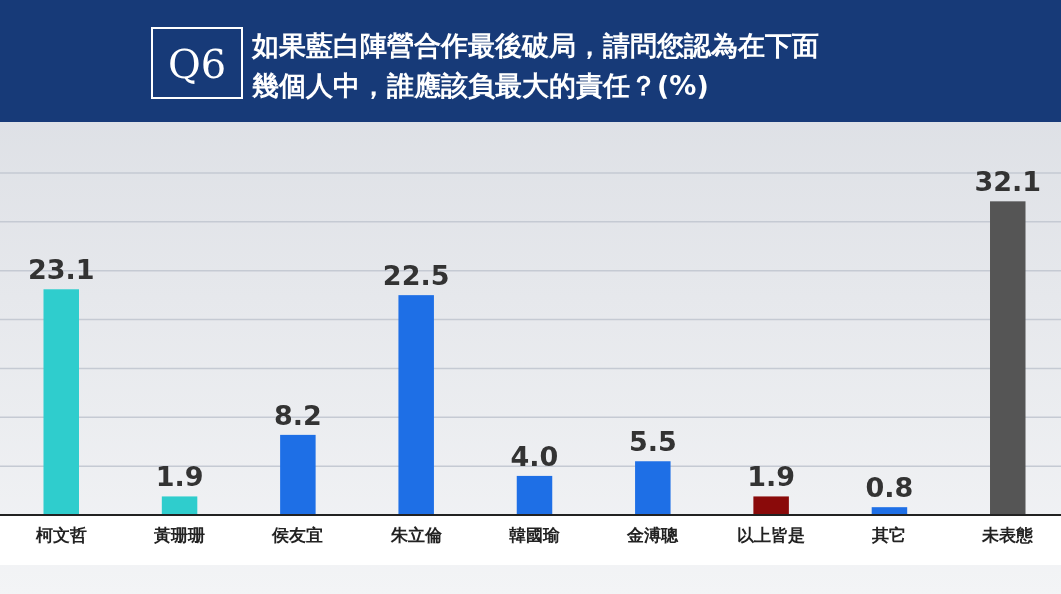 Image resolution: width=1061 pixels, height=594 pixels. What do you see at coordinates (1008, 535) in the screenshot?
I see `x-tick-label: 未表態` at bounding box center [1008, 535].